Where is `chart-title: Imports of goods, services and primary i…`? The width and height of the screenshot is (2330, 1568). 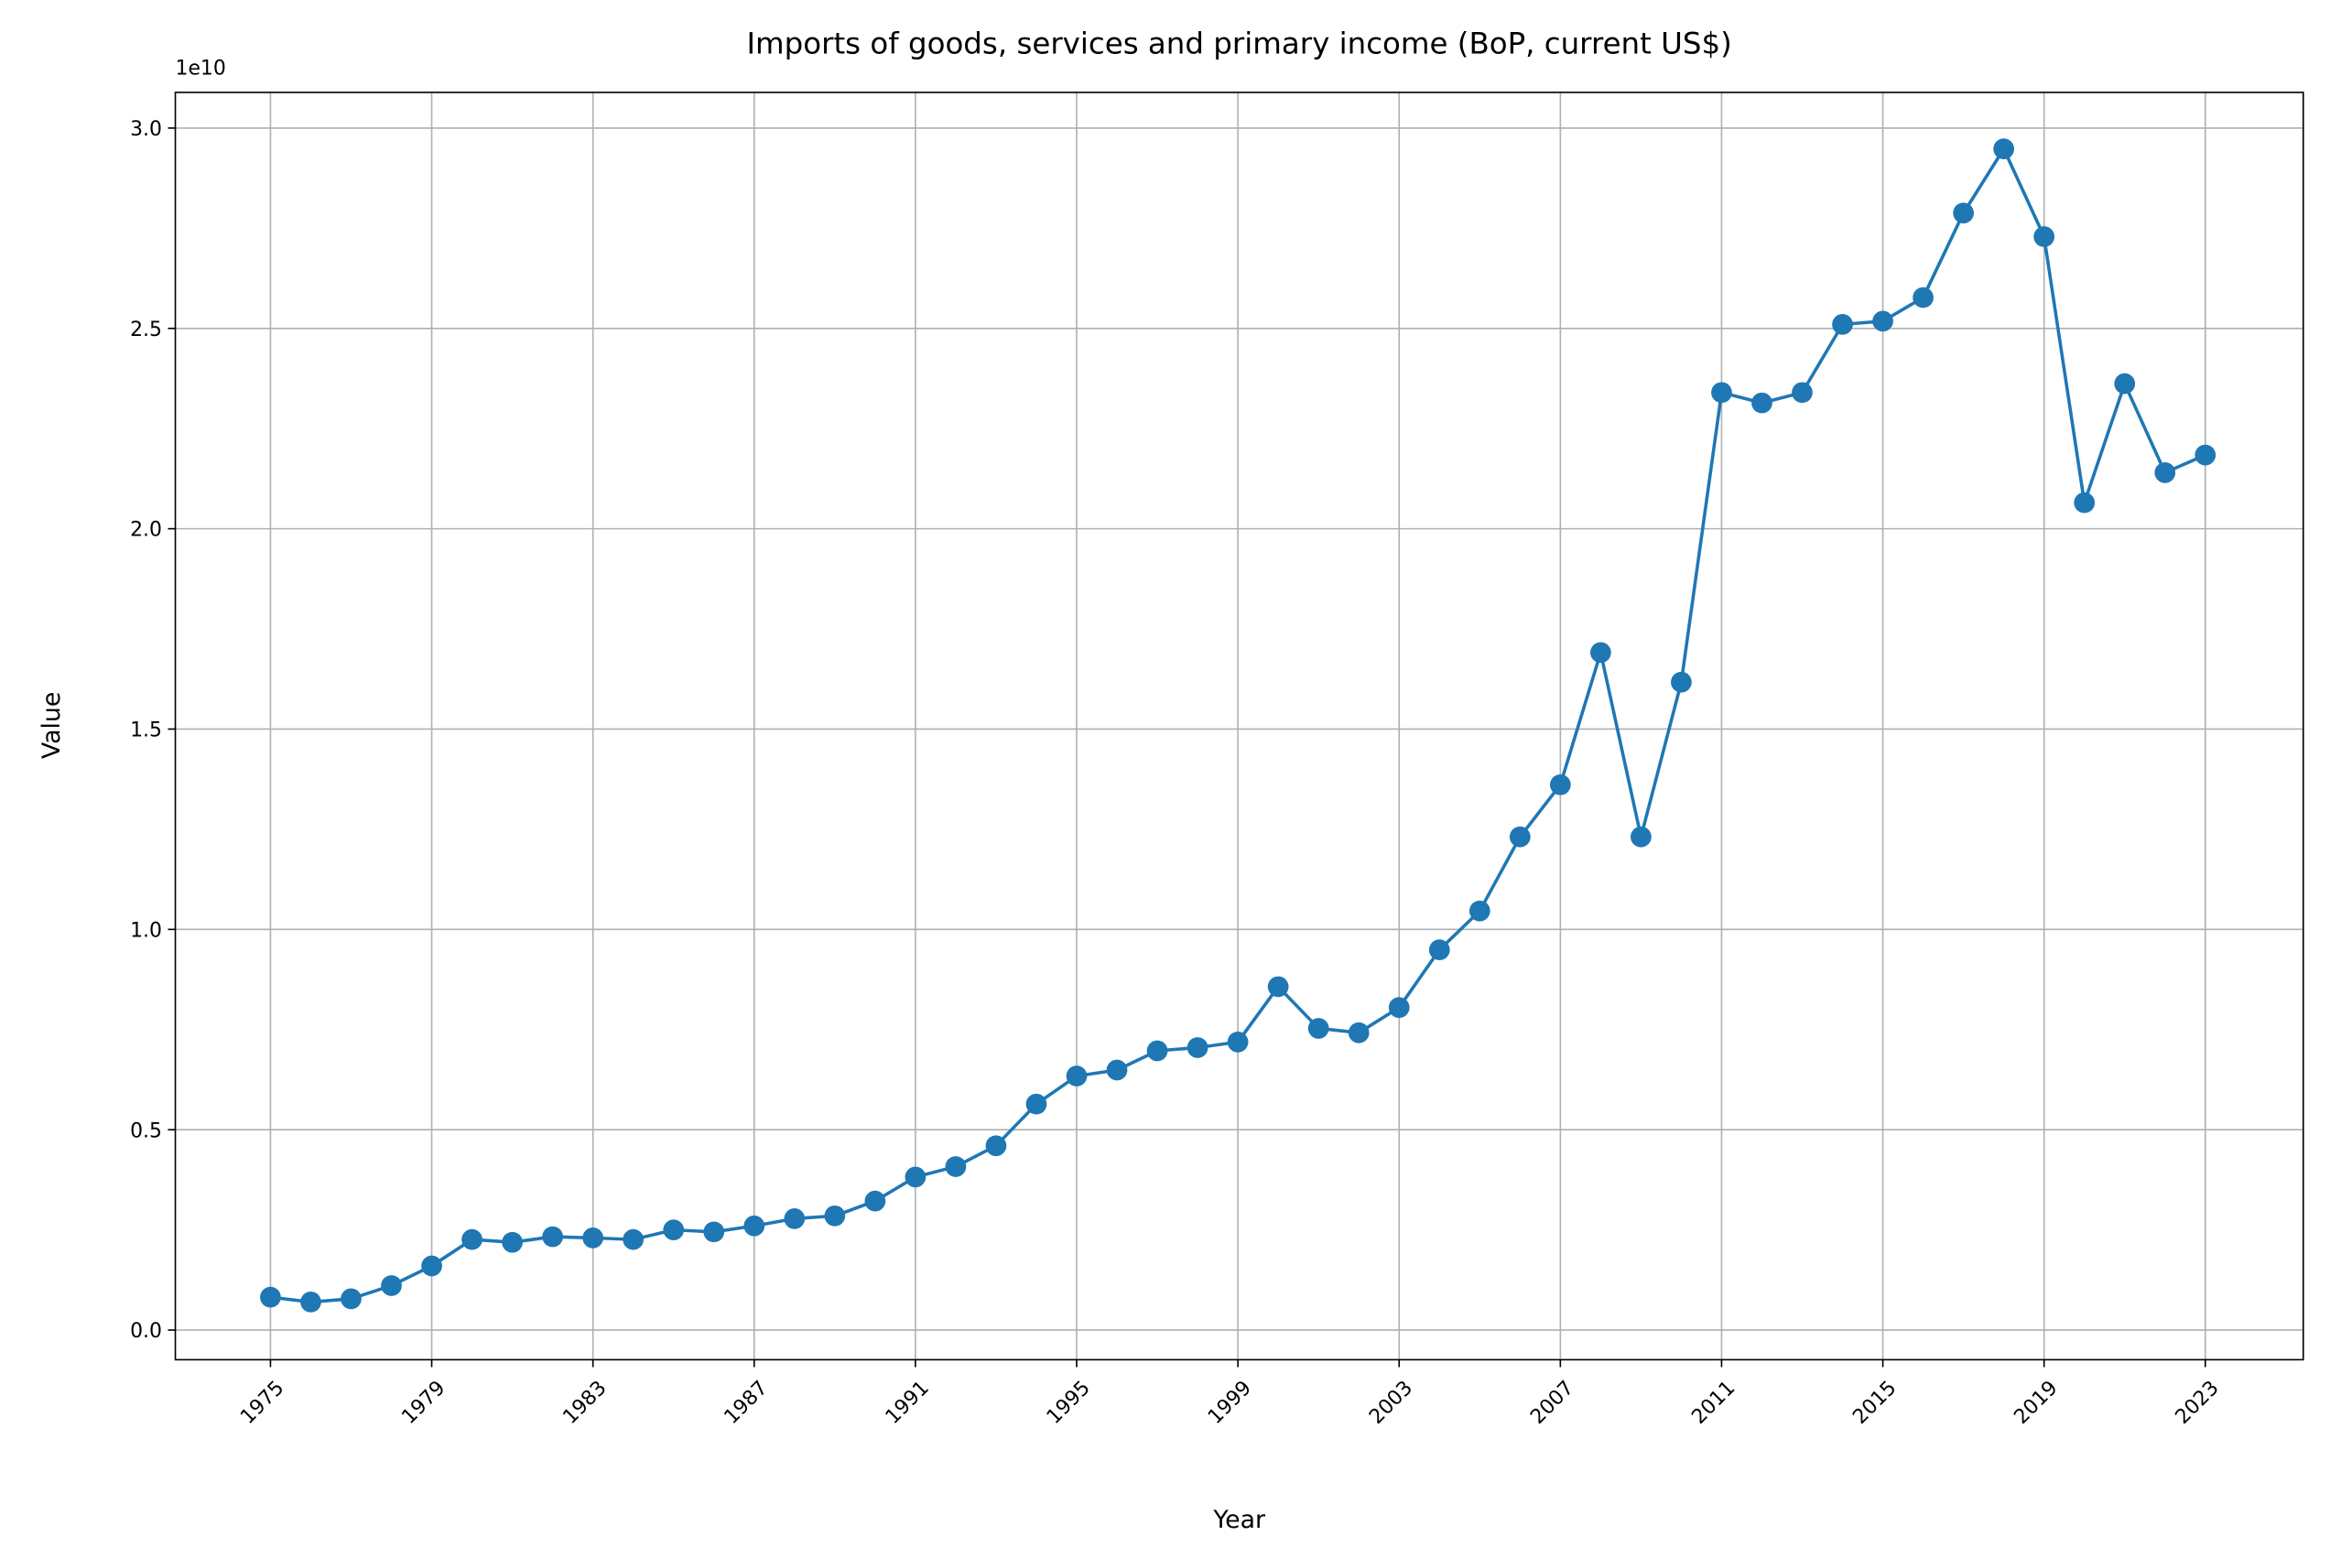 chart-title: Imports of goods, services and primary i… is located at coordinates (1238, 44).